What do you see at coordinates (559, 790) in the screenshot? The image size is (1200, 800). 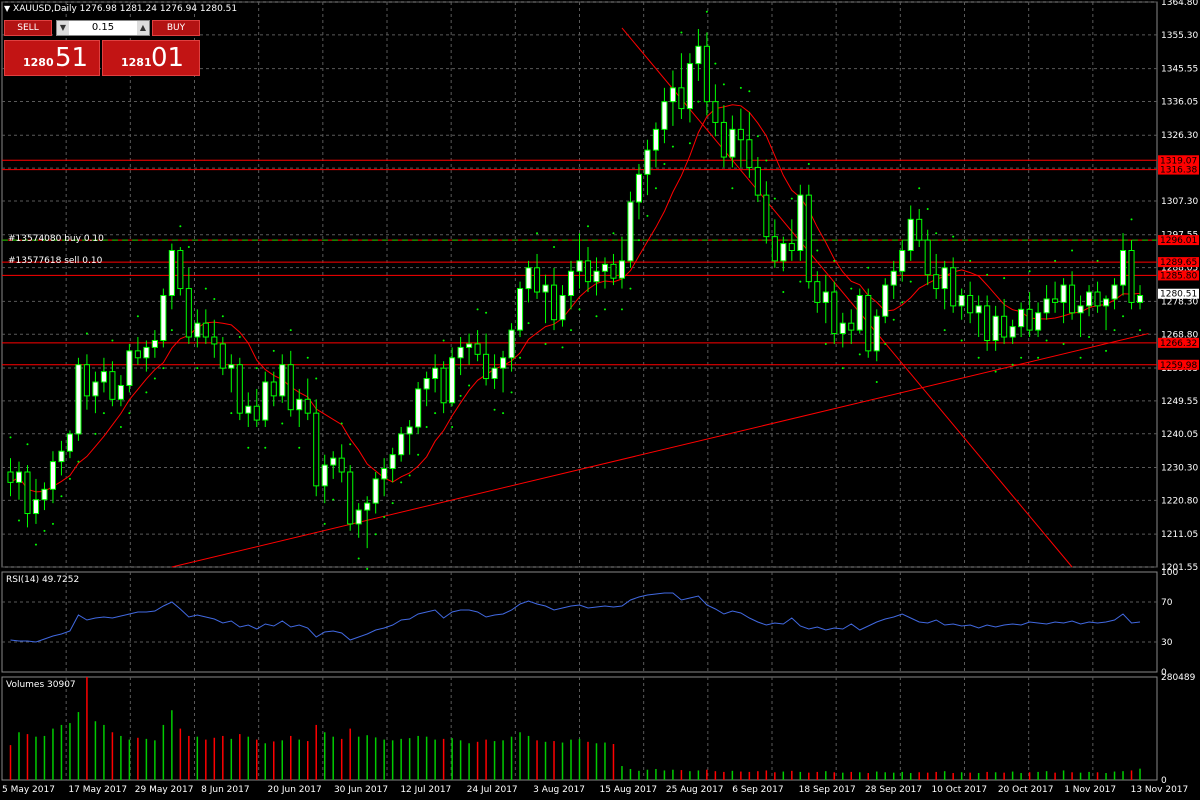 I see `x-tick-label: 3 Aug 2017` at bounding box center [559, 790].